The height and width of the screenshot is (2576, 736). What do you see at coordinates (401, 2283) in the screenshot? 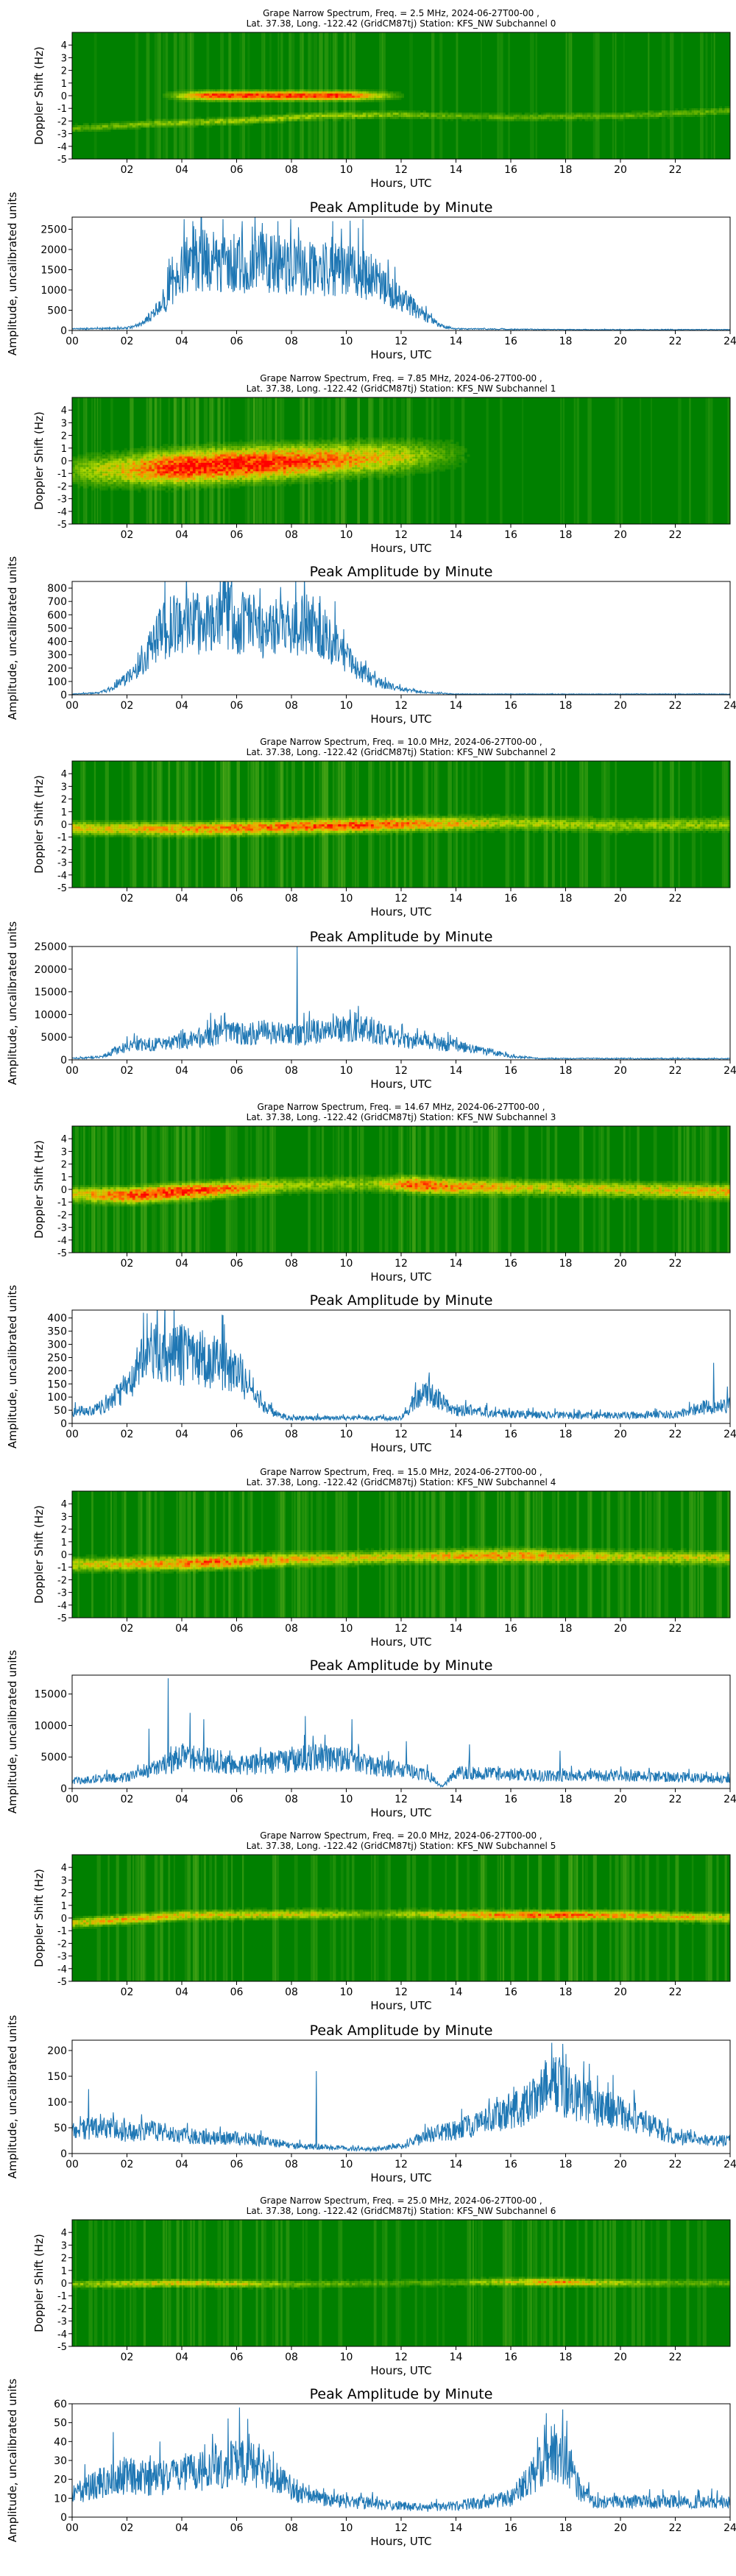
I see `spectrogram-image` at bounding box center [401, 2283].